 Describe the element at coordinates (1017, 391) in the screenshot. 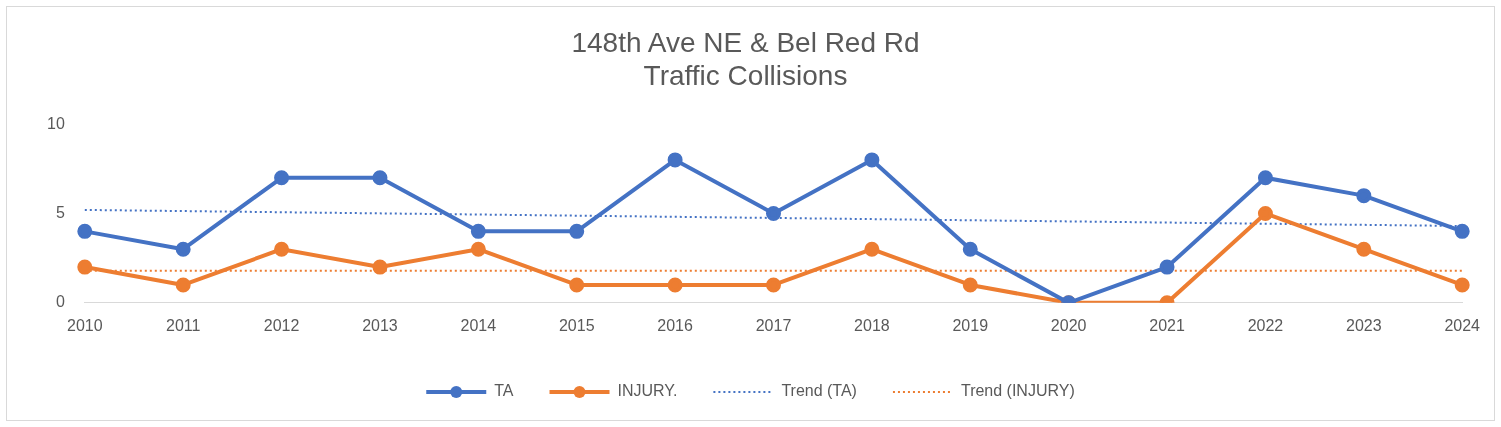

I see `legend-label: Trend (INJURY)` at that location.